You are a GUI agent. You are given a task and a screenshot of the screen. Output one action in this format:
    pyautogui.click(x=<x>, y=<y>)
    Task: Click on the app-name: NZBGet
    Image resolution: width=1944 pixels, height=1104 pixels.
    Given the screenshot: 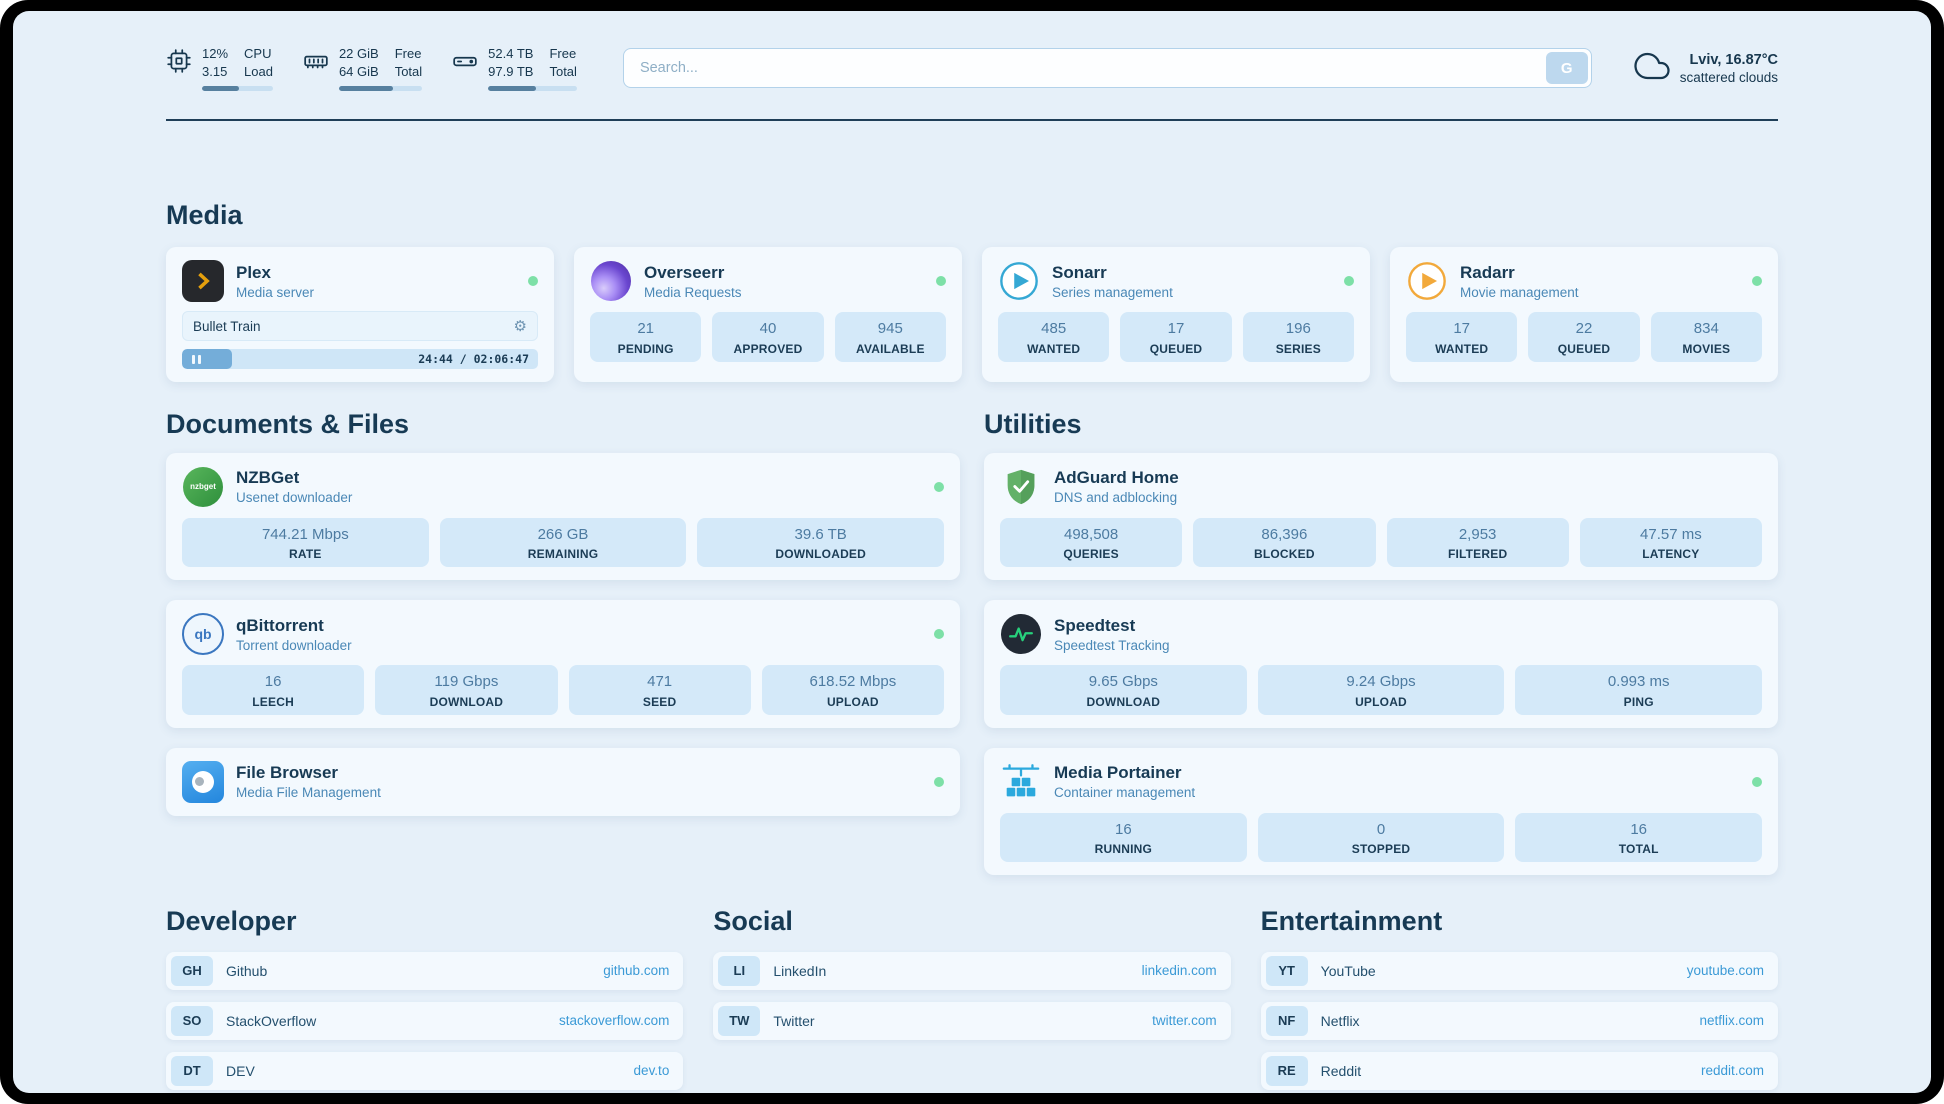 What is the action you would take?
    pyautogui.click(x=268, y=478)
    